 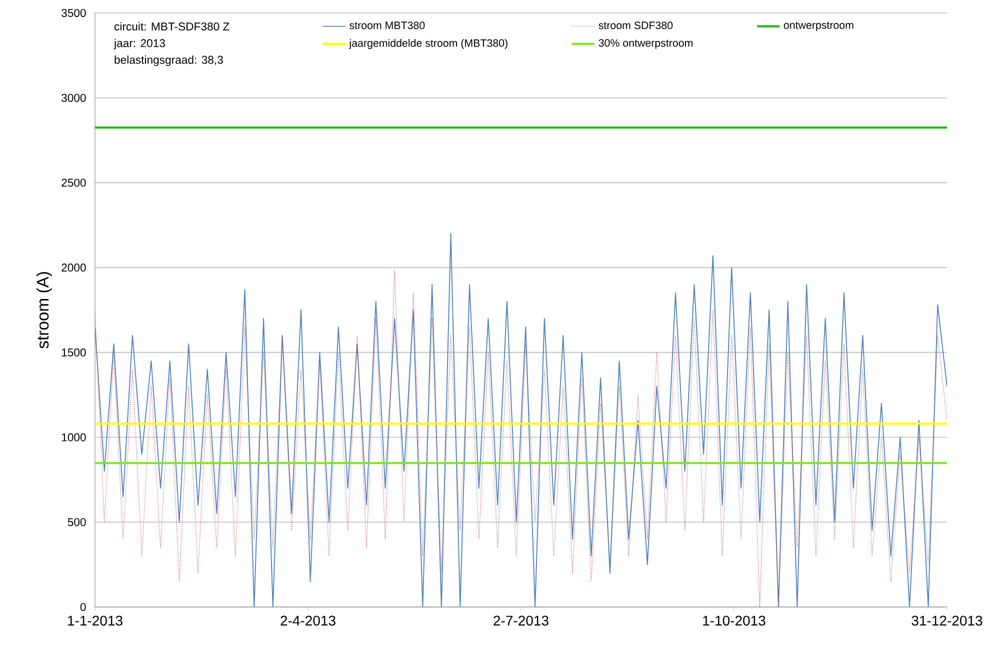 What do you see at coordinates (947, 621) in the screenshot?
I see `x-tick-label: 31-12-2013` at bounding box center [947, 621].